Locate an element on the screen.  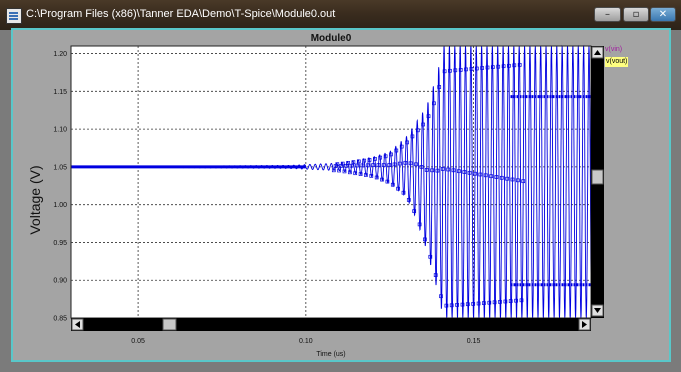
chart-title: Module0 is located at coordinates (331, 38).